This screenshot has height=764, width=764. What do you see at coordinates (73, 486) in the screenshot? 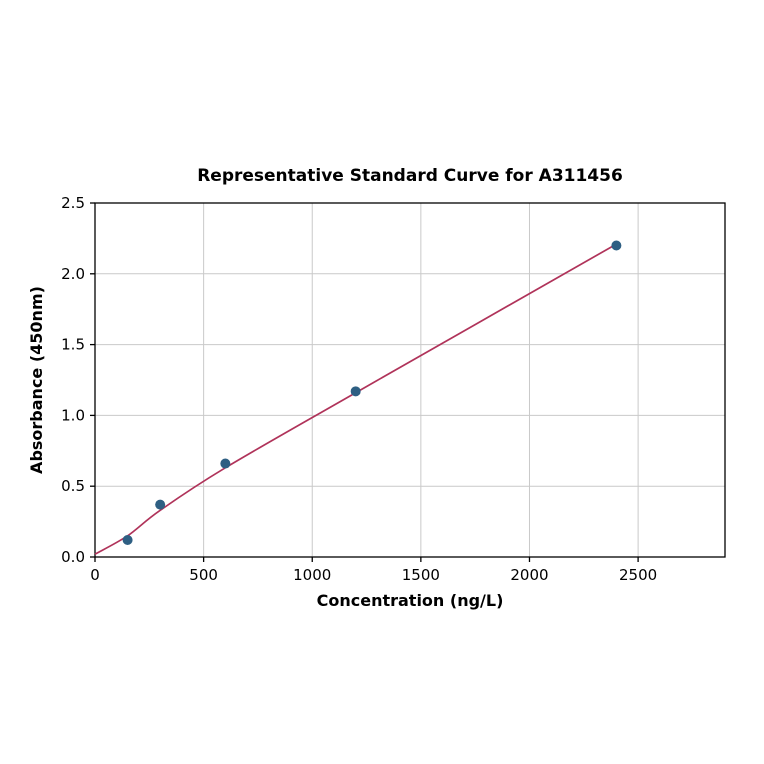
I see `y-tick-label: 0.5` at bounding box center [73, 486].